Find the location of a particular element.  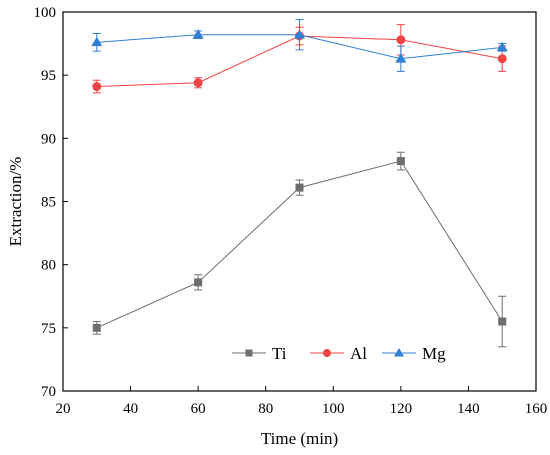

y-tick-label: 80 is located at coordinates (48, 266).